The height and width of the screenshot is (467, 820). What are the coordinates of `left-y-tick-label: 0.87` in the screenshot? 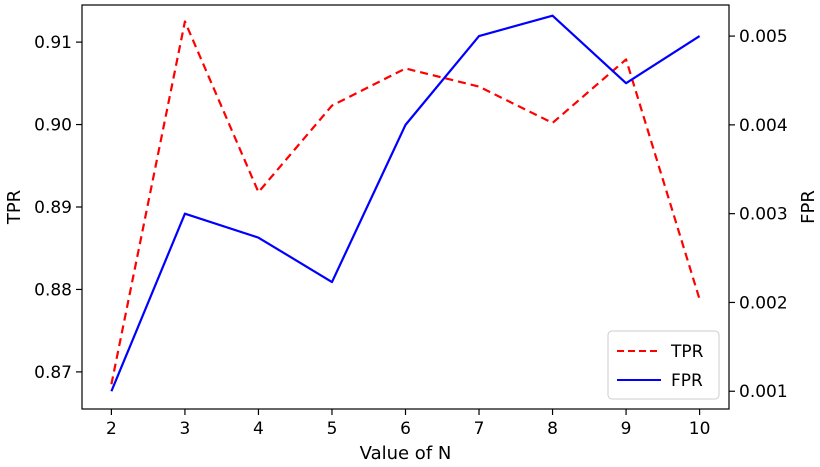 It's located at (53, 373).